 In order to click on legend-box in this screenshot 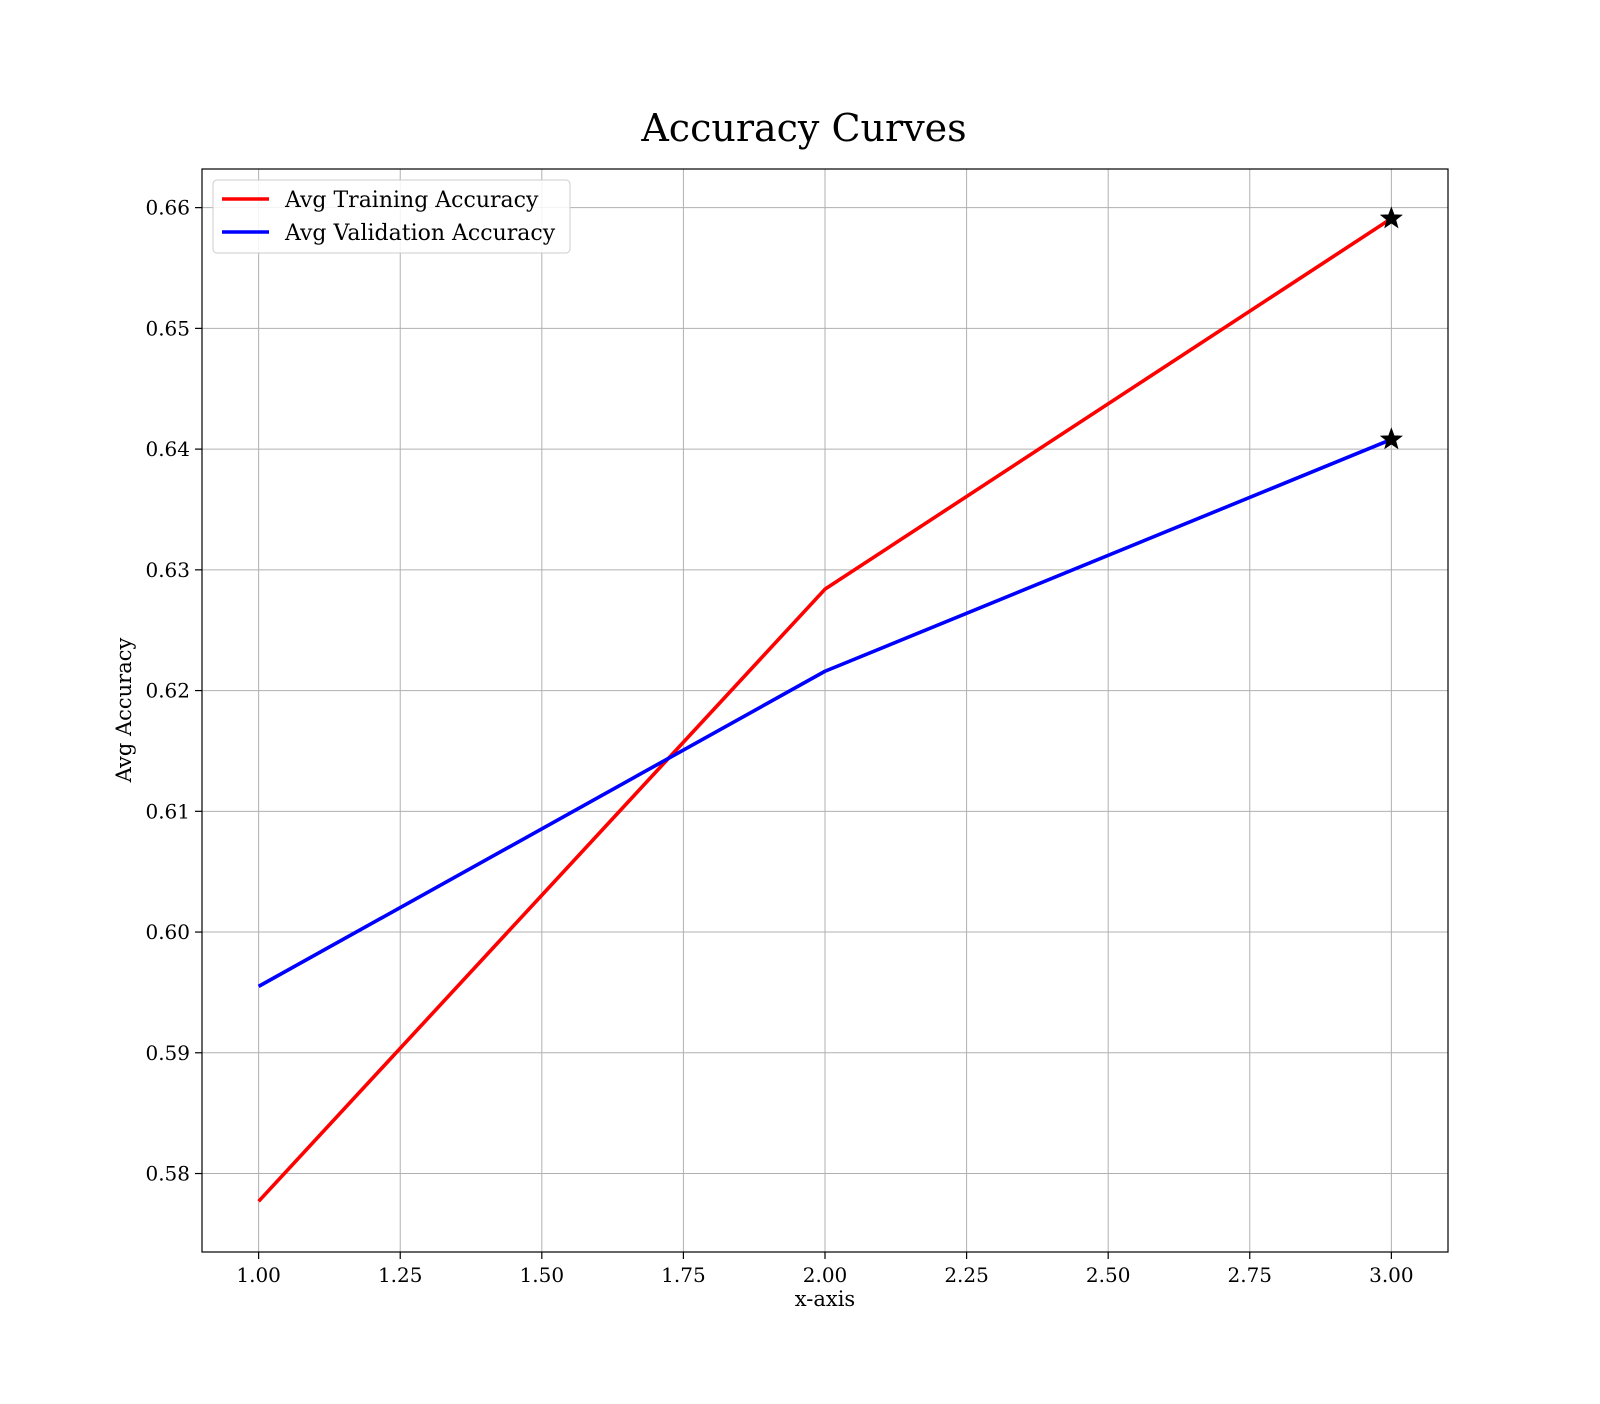, I will do `click(391, 216)`.